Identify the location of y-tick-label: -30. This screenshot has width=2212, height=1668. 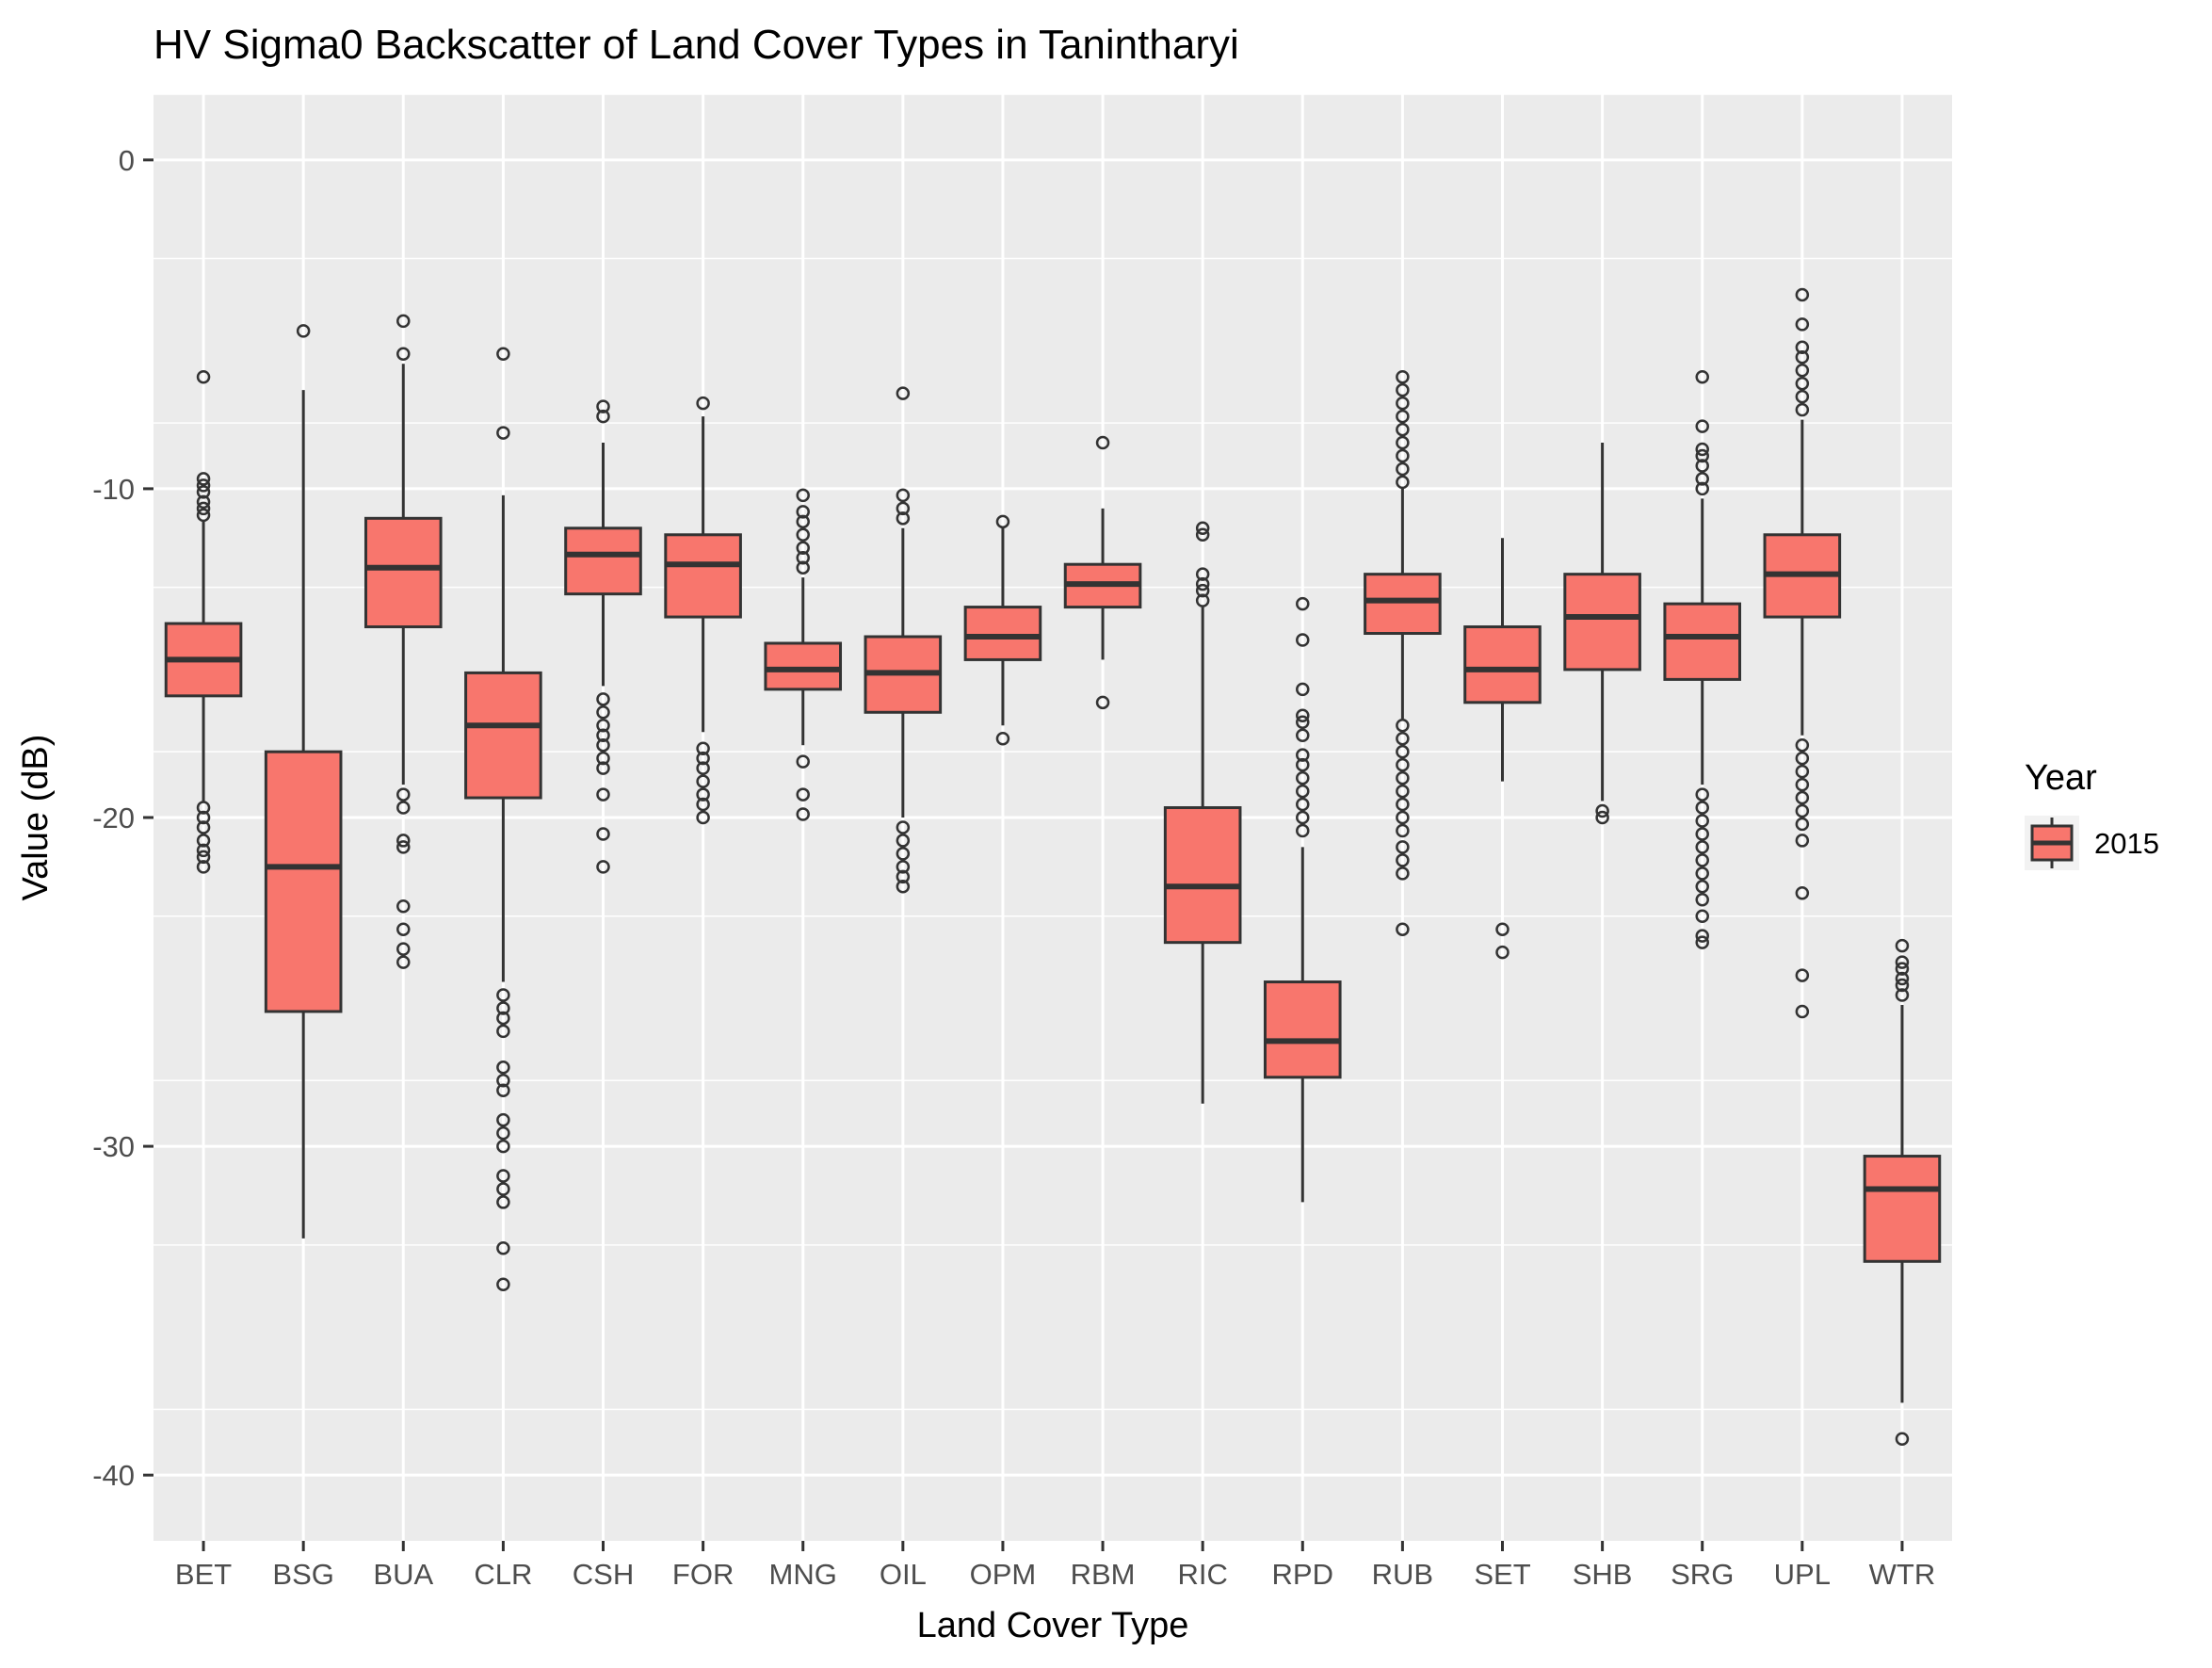
(113, 1147).